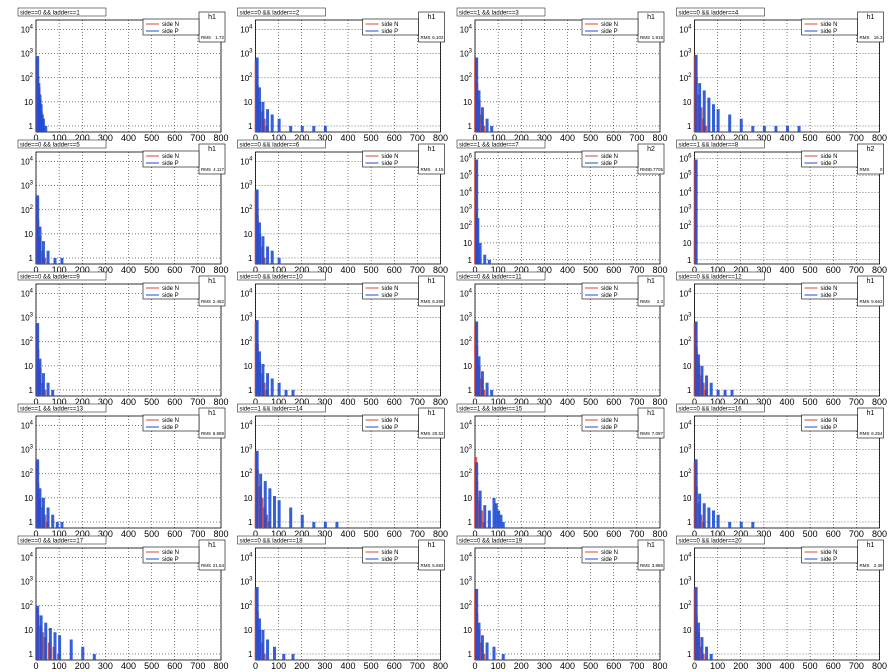 The height and width of the screenshot is (672, 896). I want to click on panel-title: side==0 && ladder==1, so click(50, 14).